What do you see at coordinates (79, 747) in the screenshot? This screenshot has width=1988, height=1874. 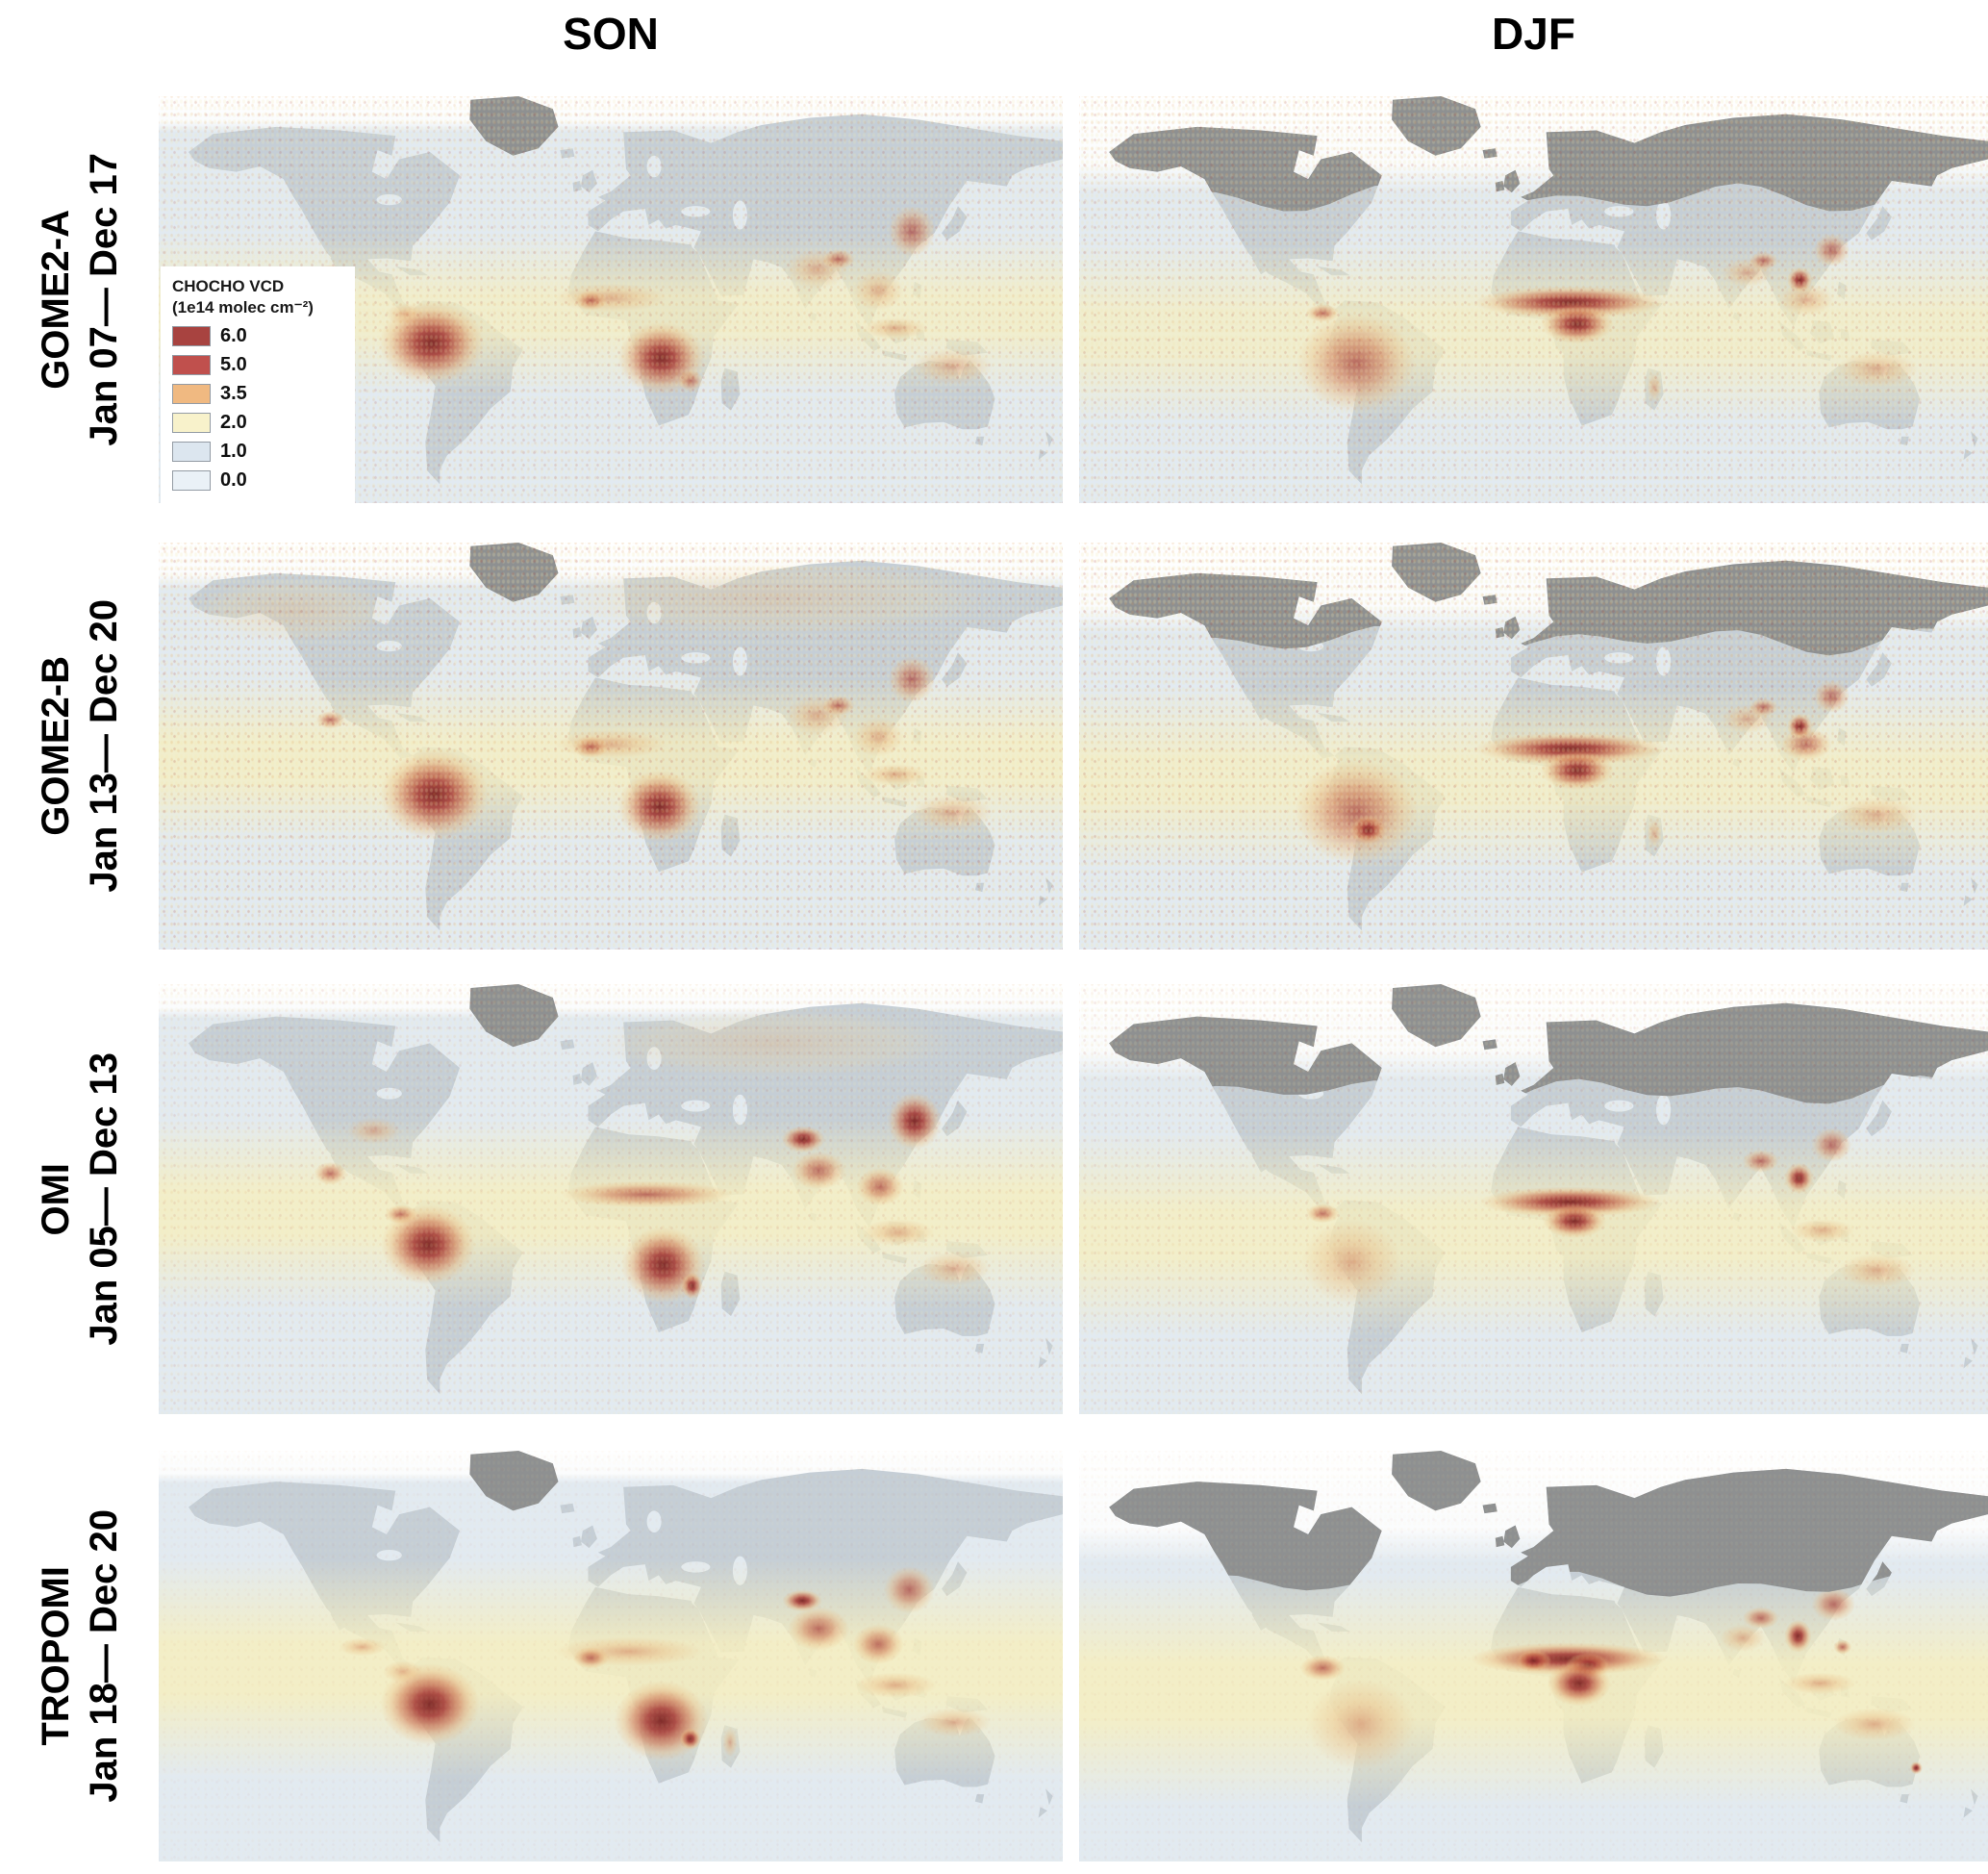 I see `row-label-gome2b: GOME2-B Jan 13— Dec 20` at bounding box center [79, 747].